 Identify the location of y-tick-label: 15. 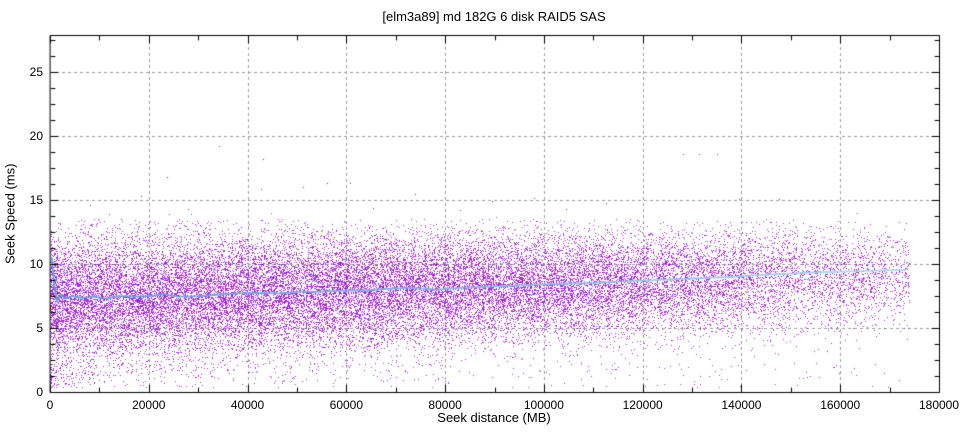
(36, 200).